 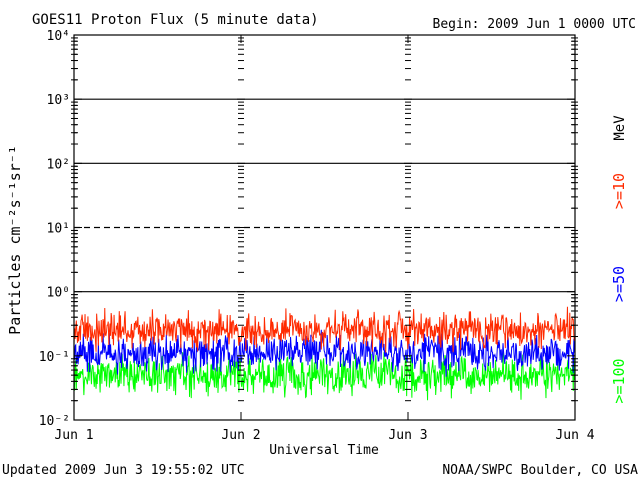 What do you see at coordinates (540, 470) in the screenshot?
I see `source-label: NOAA/SWPC Boulder, CO USA` at bounding box center [540, 470].